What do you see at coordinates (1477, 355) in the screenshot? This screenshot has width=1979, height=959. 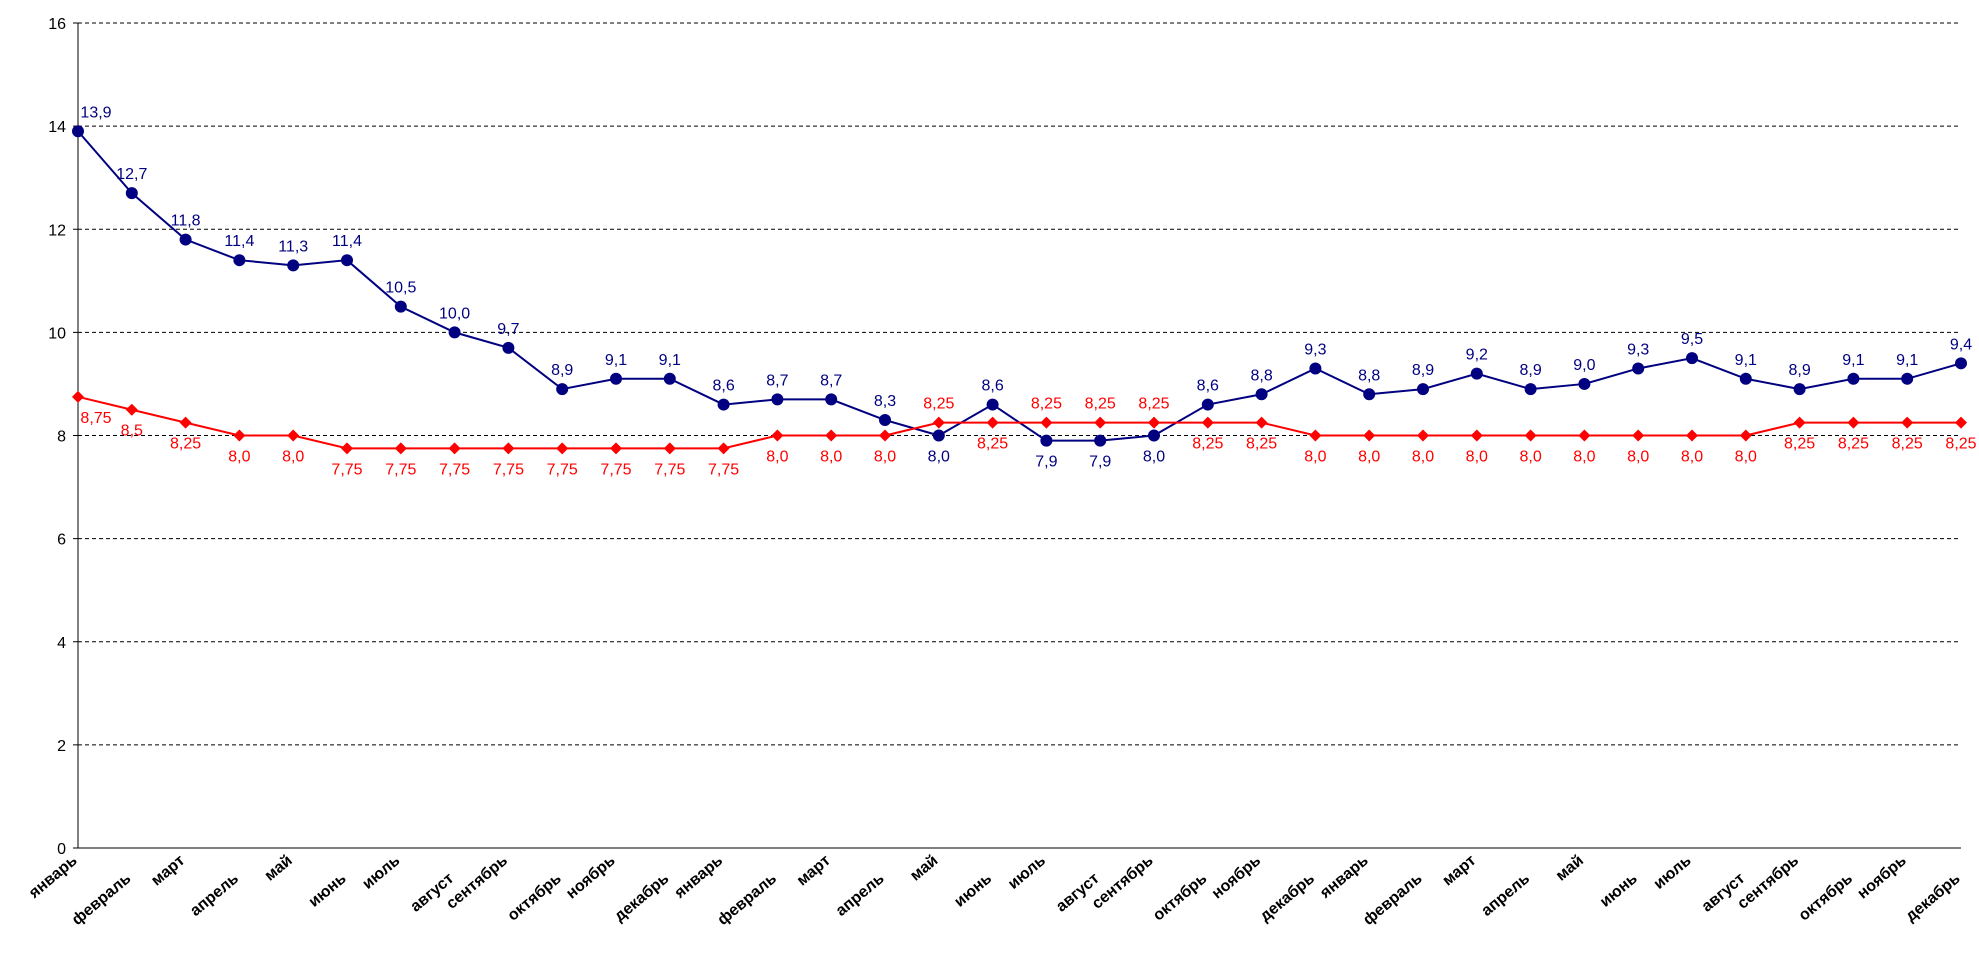 I see `data-label: 9,2` at bounding box center [1477, 355].